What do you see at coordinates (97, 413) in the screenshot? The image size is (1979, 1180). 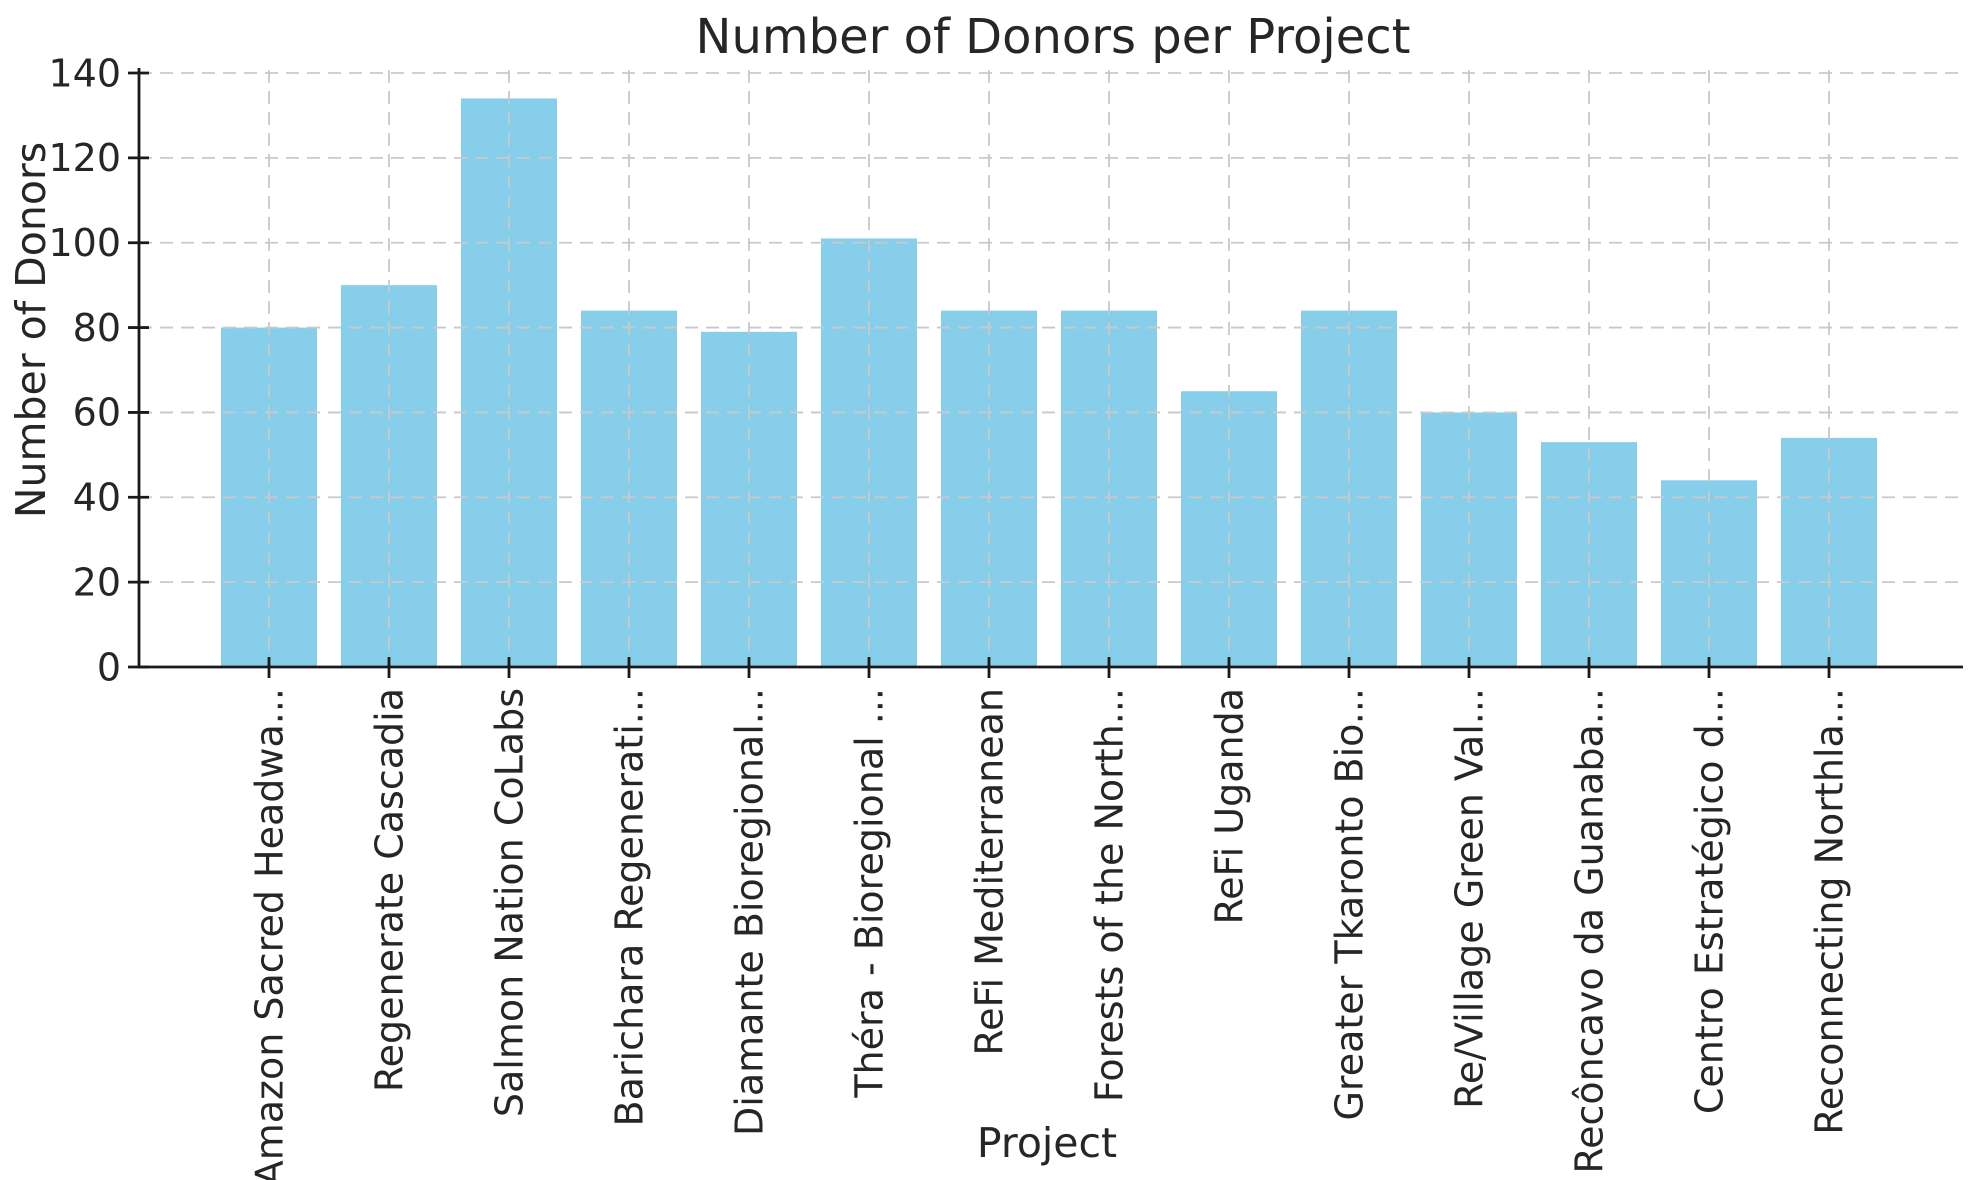 I see `y-tick-label: 60` at bounding box center [97, 413].